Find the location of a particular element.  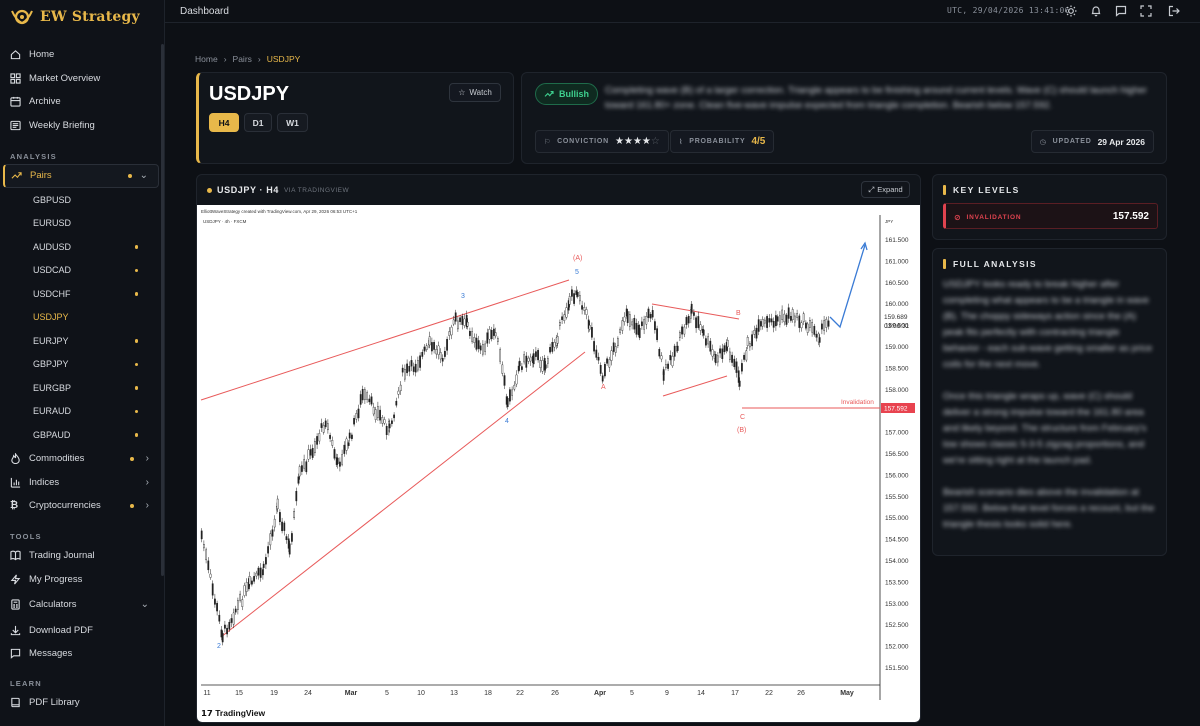

sidebar-scrollbar is located at coordinates (162, 310).